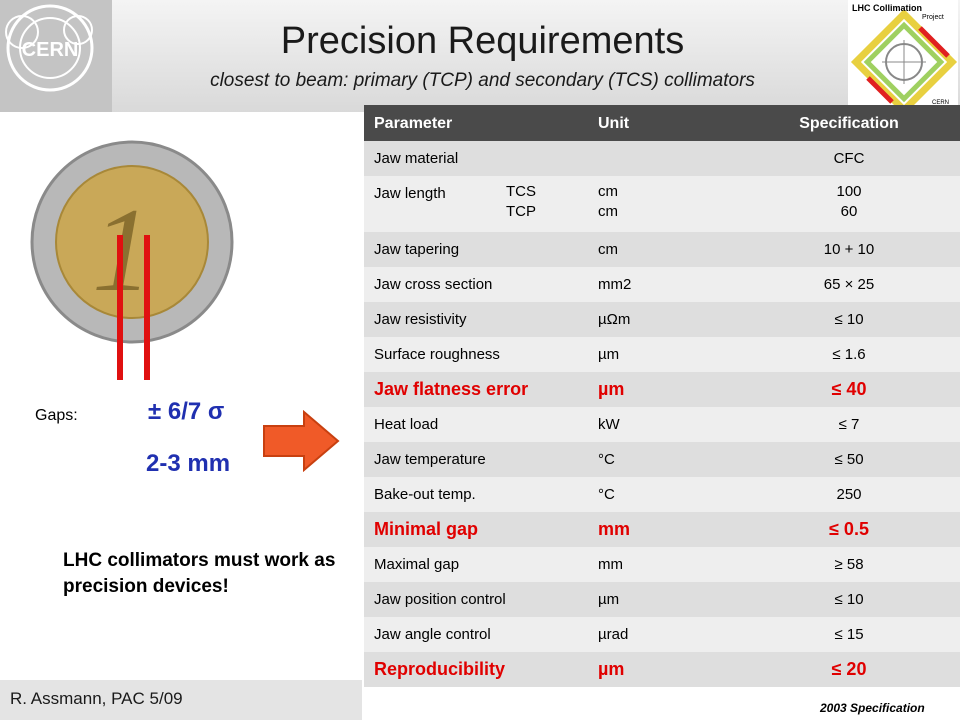 The height and width of the screenshot is (720, 960). Describe the element at coordinates (849, 158) in the screenshot. I see `cell-spec: CFC` at that location.